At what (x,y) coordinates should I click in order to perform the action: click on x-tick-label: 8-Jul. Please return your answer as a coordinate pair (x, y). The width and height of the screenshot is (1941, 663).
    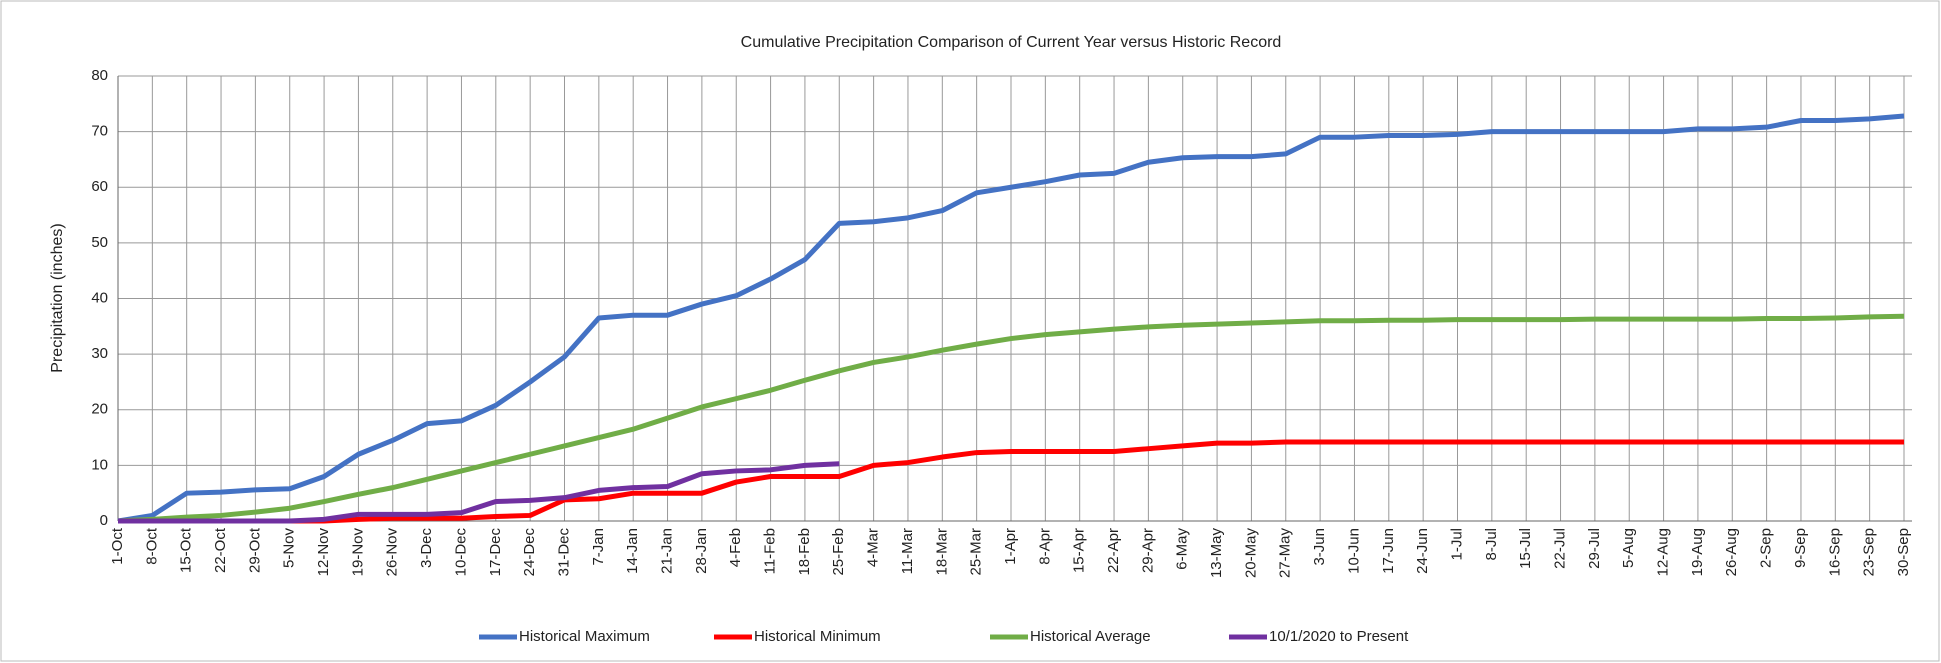
    Looking at the image, I should click on (1491, 544).